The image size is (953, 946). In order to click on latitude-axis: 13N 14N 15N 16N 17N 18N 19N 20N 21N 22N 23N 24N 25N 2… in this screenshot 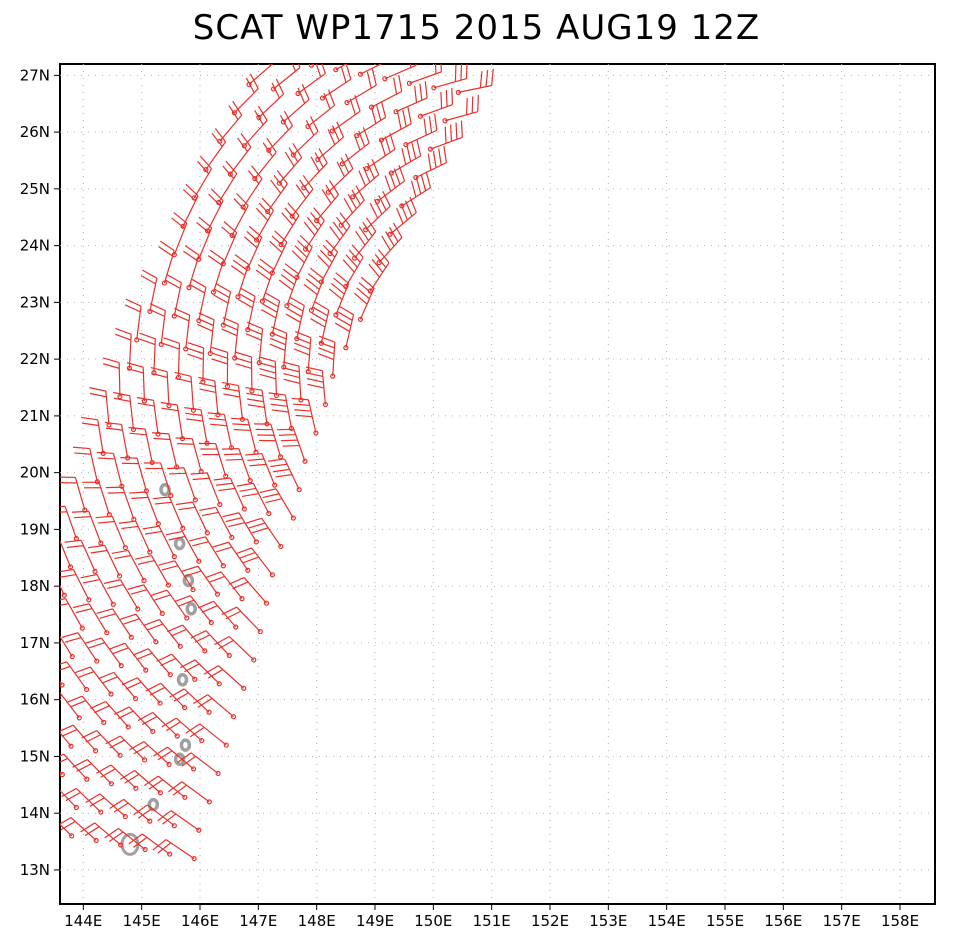, I will do `click(40, 472)`.